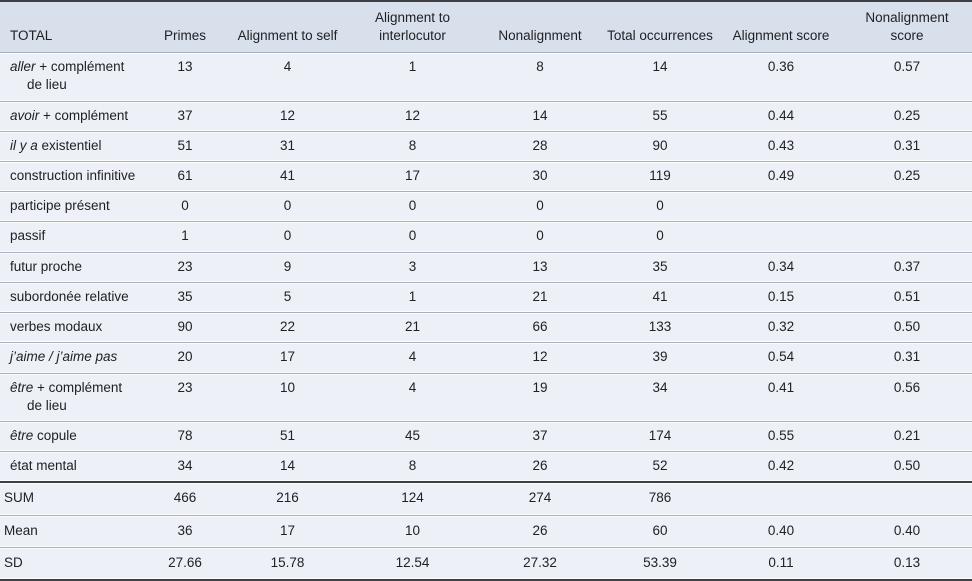 The height and width of the screenshot is (581, 972). What do you see at coordinates (43, 466) in the screenshot?
I see `label-text-part: état mental` at bounding box center [43, 466].